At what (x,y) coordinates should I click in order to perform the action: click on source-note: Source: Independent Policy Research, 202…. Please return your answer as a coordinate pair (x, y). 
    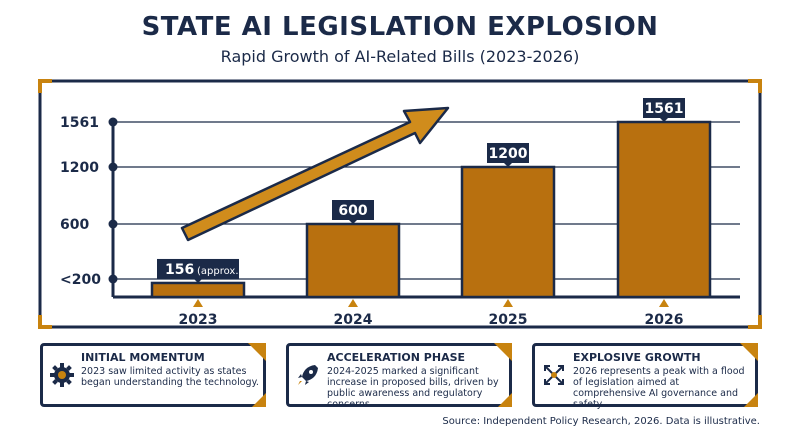
    Looking at the image, I should click on (601, 421).